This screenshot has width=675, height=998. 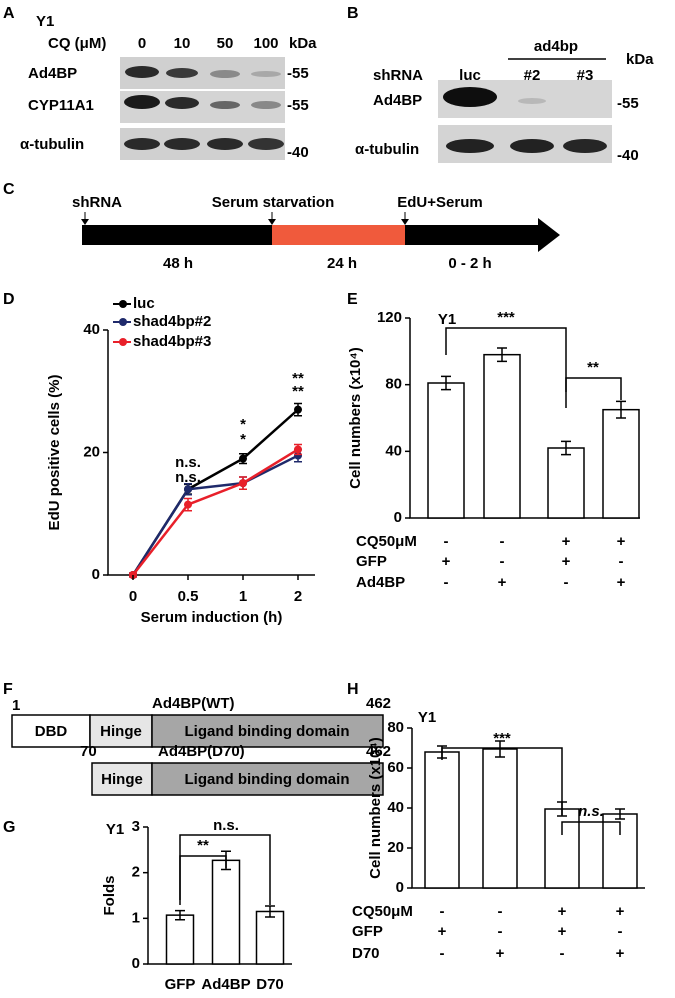 I want to click on legend-label: shad4bp#3, so click(x=172, y=341).